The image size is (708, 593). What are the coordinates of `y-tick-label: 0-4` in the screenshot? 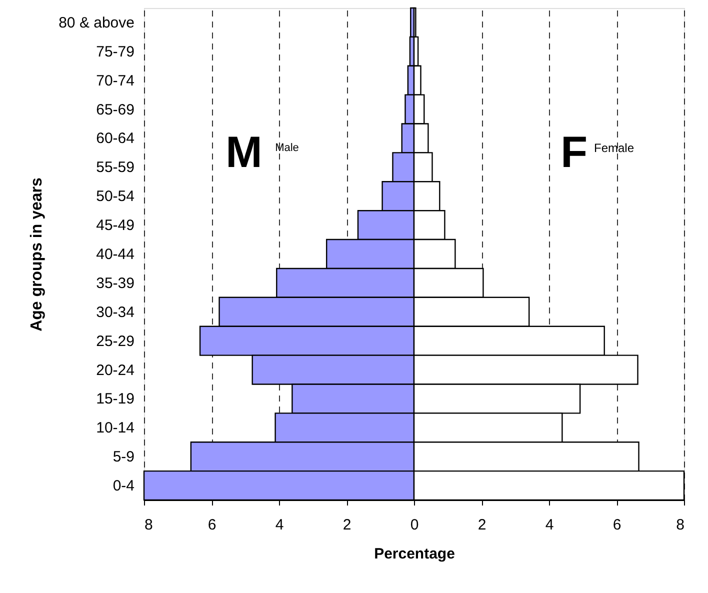 It's located at (123, 486).